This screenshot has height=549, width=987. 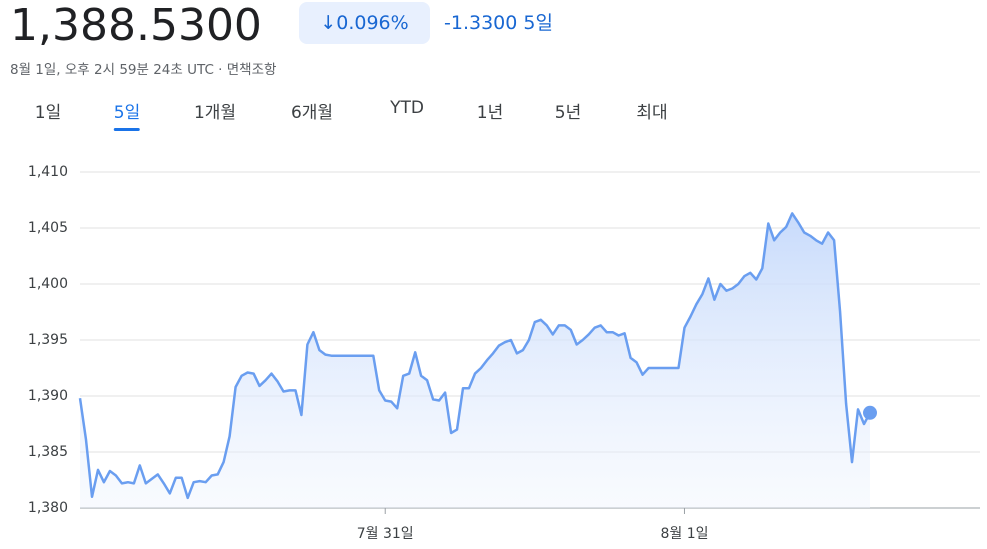 What do you see at coordinates (136, 25) in the screenshot?
I see `price: 1,388.5300` at bounding box center [136, 25].